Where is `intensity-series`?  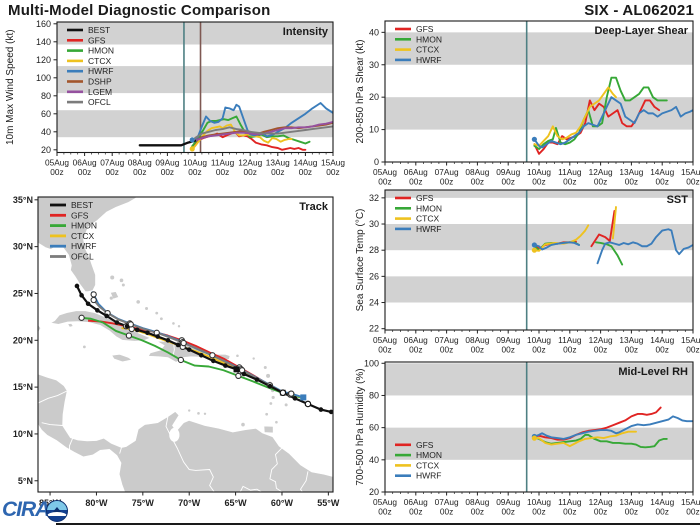
intensity-series is located at coordinates (235, 127).